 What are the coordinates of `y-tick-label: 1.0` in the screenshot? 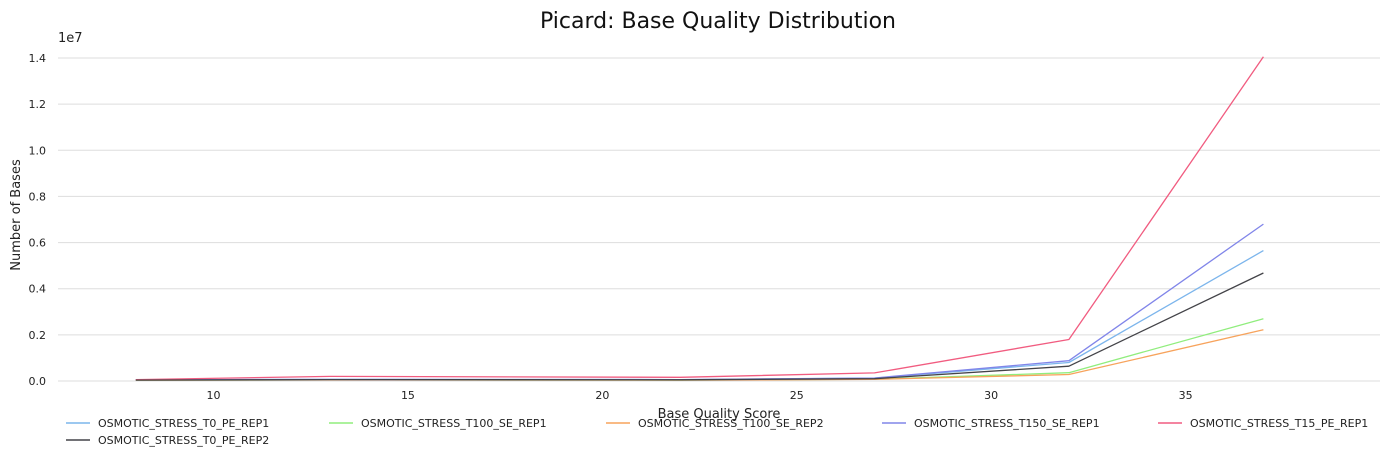 It's located at (38, 150).